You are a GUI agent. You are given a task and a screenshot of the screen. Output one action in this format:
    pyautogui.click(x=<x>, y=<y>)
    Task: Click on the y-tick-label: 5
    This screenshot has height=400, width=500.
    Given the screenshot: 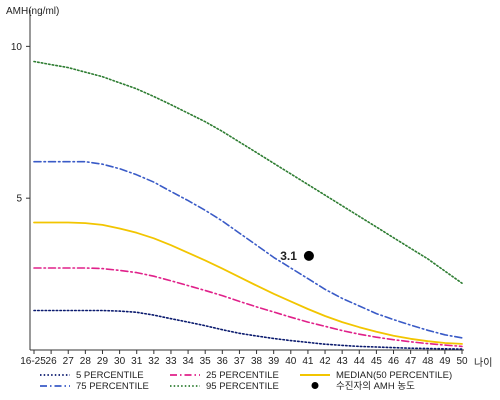 What is the action you would take?
    pyautogui.click(x=19, y=199)
    